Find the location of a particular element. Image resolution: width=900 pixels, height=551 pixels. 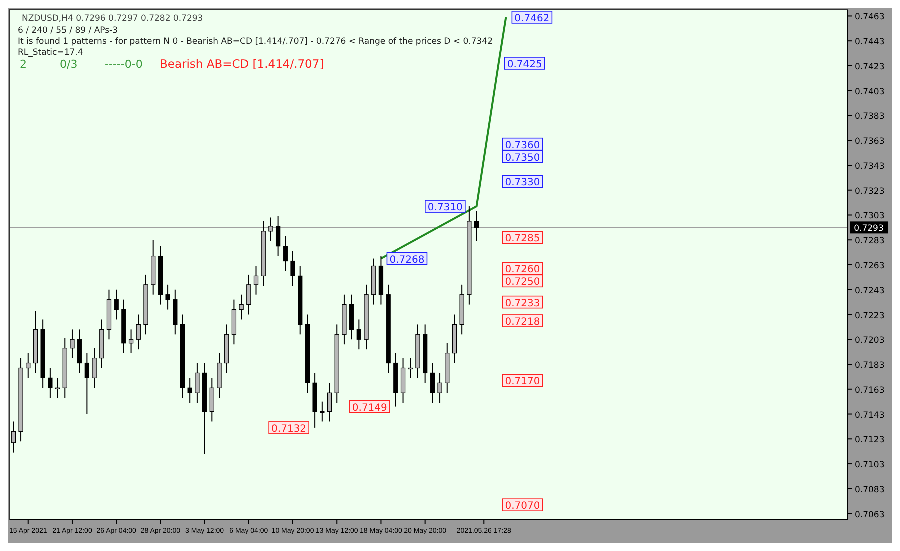

annotation: 0.7268 is located at coordinates (407, 260).